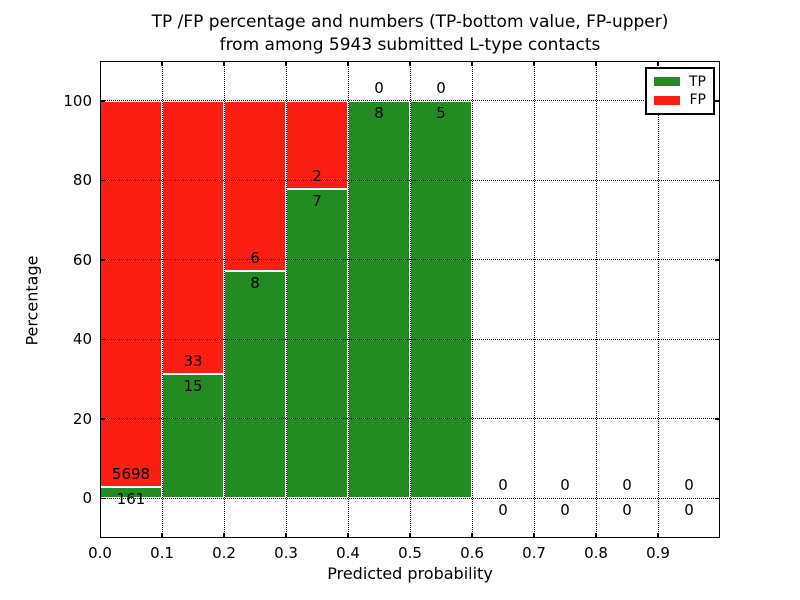 The image size is (800, 600). What do you see at coordinates (667, 100) in the screenshot?
I see `legend-swatch-fp` at bounding box center [667, 100].